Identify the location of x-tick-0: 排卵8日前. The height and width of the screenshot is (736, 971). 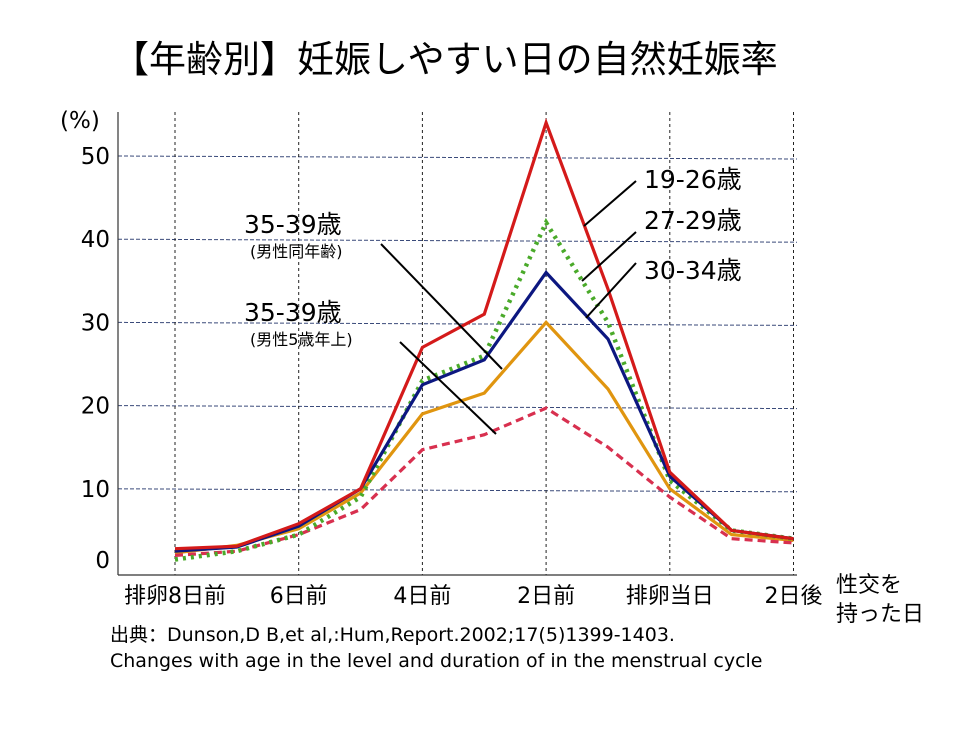
(175, 596).